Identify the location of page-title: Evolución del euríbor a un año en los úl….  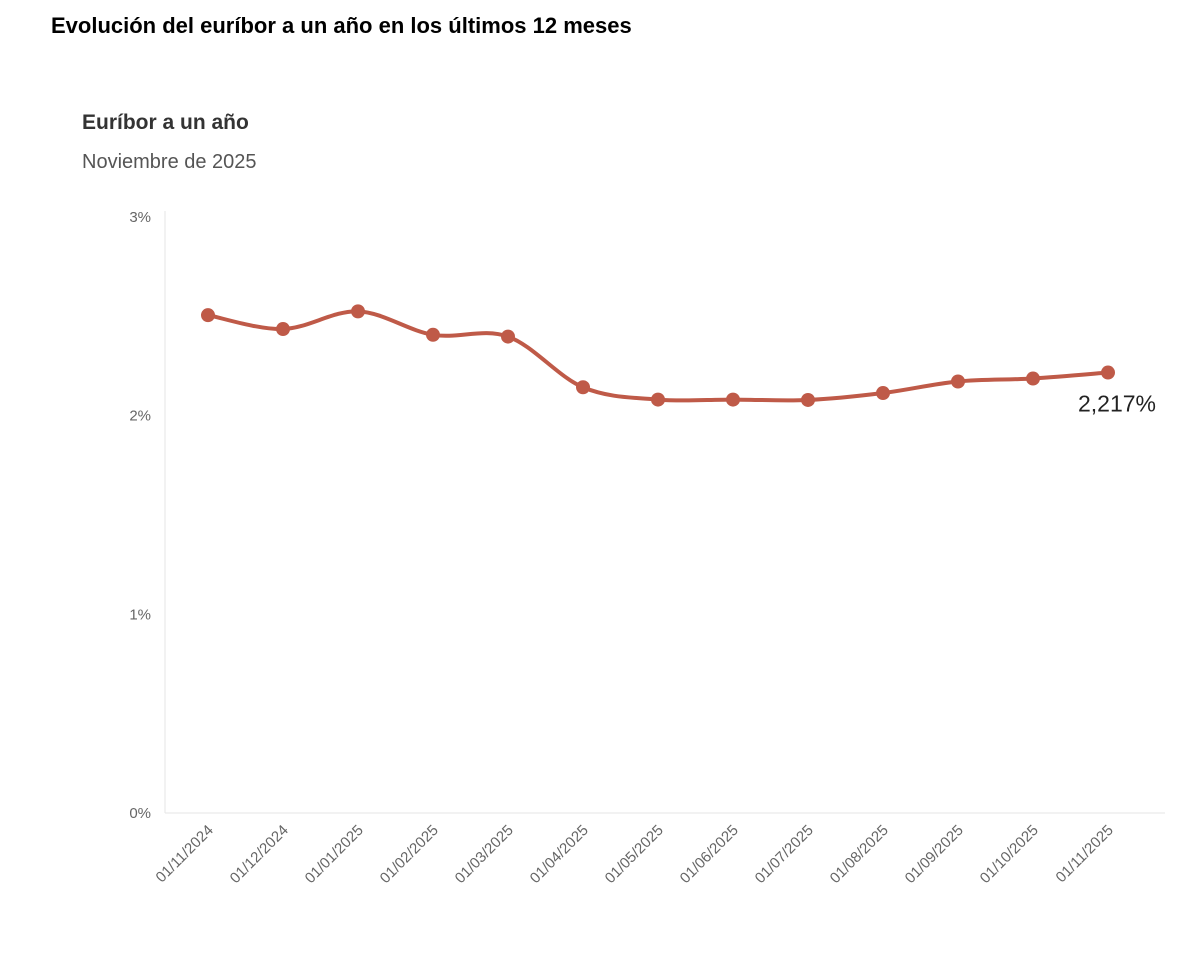
(341, 25).